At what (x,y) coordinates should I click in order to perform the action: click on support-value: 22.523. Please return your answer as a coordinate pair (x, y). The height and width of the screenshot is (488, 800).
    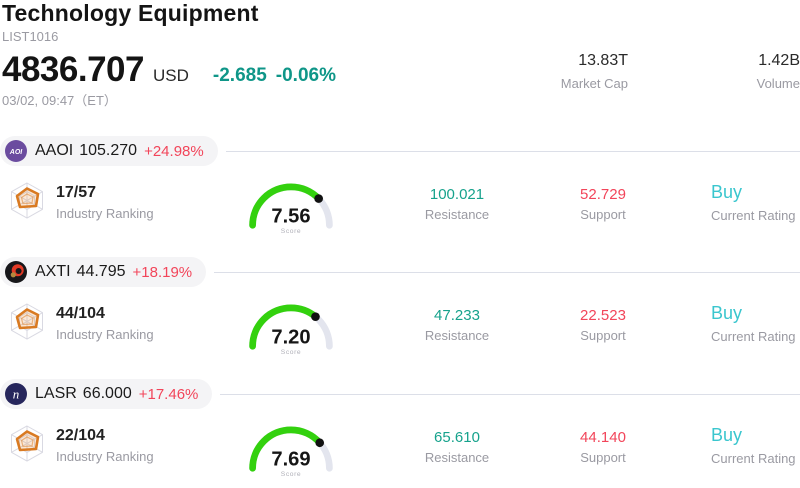
    Looking at the image, I should click on (603, 315).